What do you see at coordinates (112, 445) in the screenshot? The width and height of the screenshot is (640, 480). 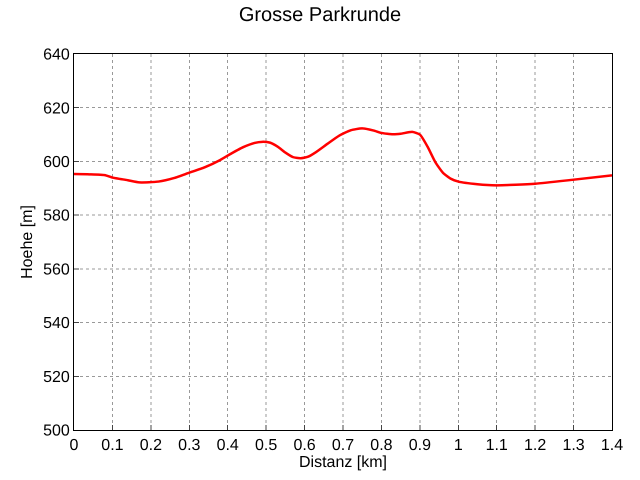 I see `x-tick-label: 0.1` at bounding box center [112, 445].